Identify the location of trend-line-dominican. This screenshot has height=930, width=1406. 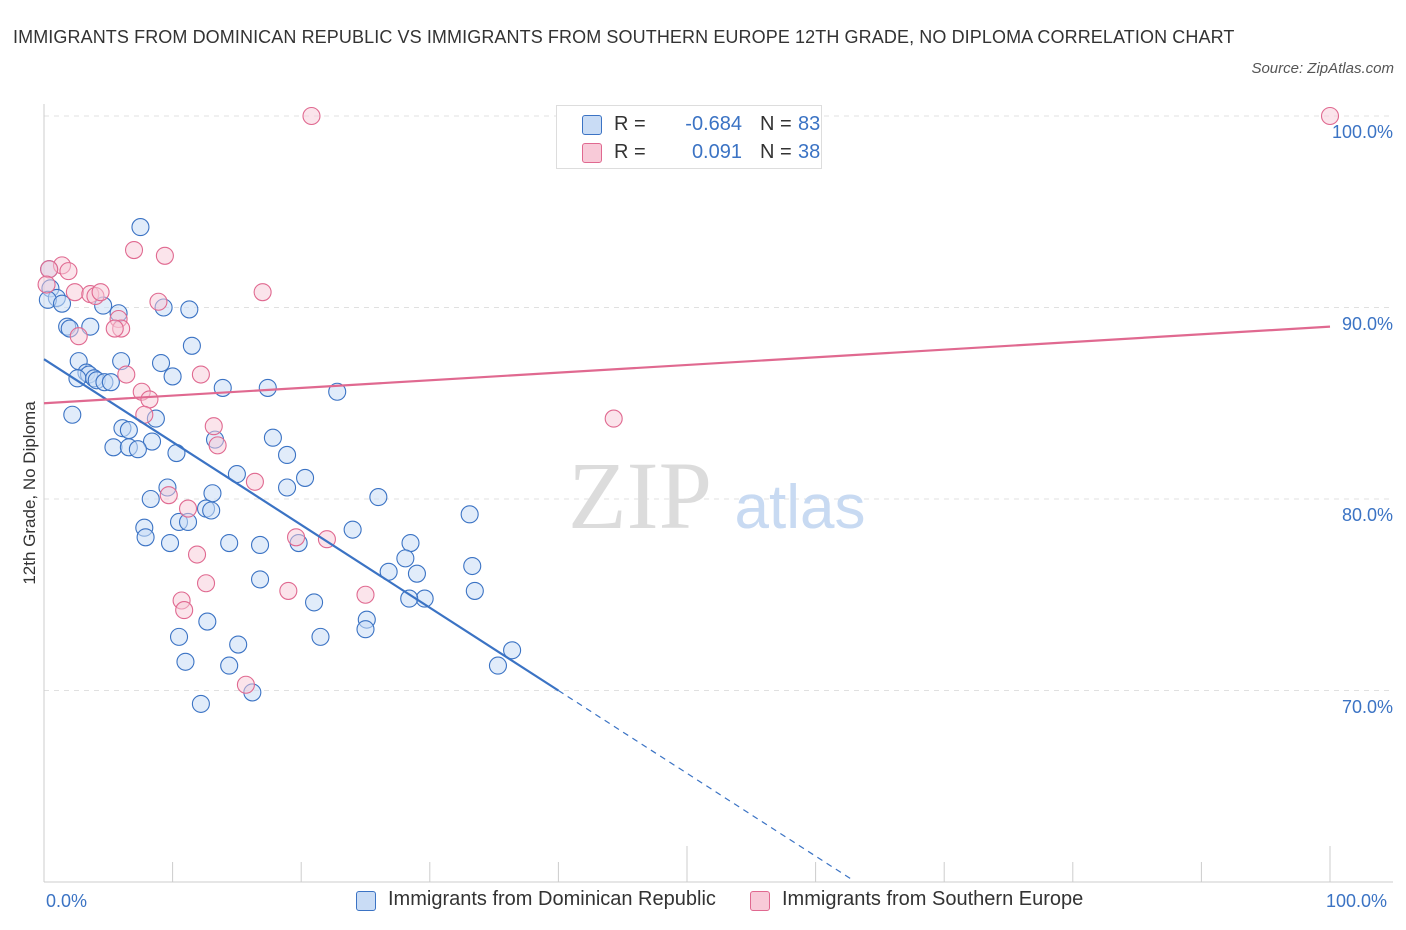
(301, 525).